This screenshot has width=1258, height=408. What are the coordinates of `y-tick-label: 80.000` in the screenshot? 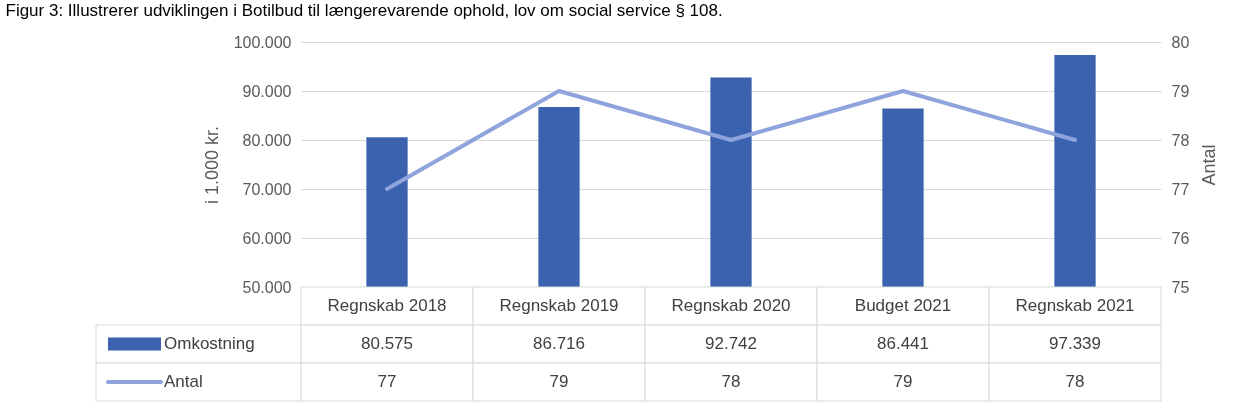 It's located at (267, 140).